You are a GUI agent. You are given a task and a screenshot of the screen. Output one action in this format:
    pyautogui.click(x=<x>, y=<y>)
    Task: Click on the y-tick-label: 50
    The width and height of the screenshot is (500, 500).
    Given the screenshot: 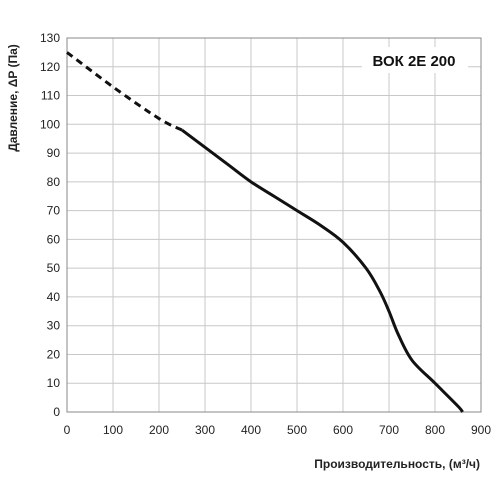 What is the action you would take?
    pyautogui.click(x=54, y=268)
    